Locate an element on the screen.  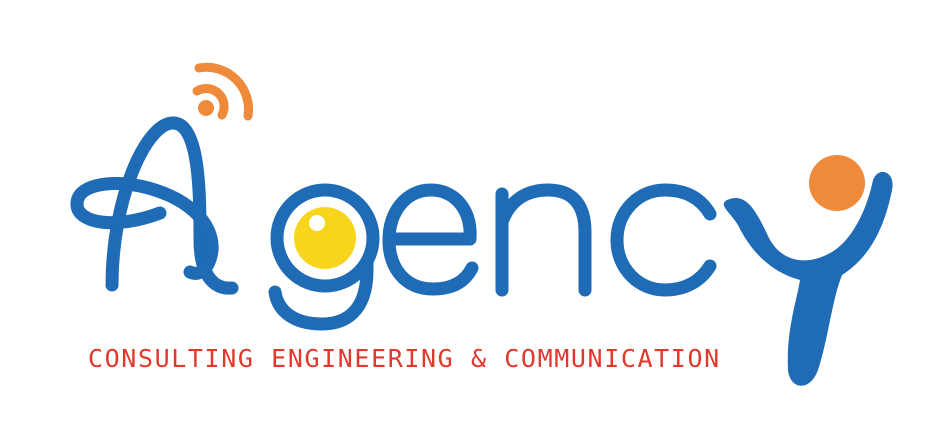
person-icon is located at coordinates (808, 270).